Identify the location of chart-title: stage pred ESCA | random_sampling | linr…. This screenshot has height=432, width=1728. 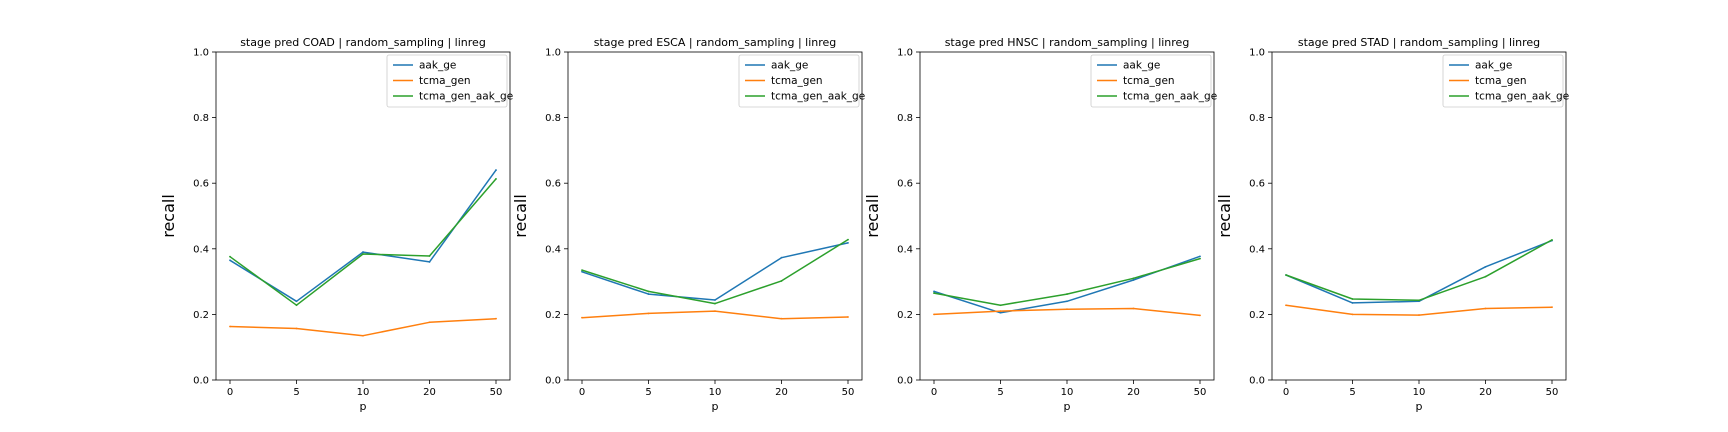
(715, 42).